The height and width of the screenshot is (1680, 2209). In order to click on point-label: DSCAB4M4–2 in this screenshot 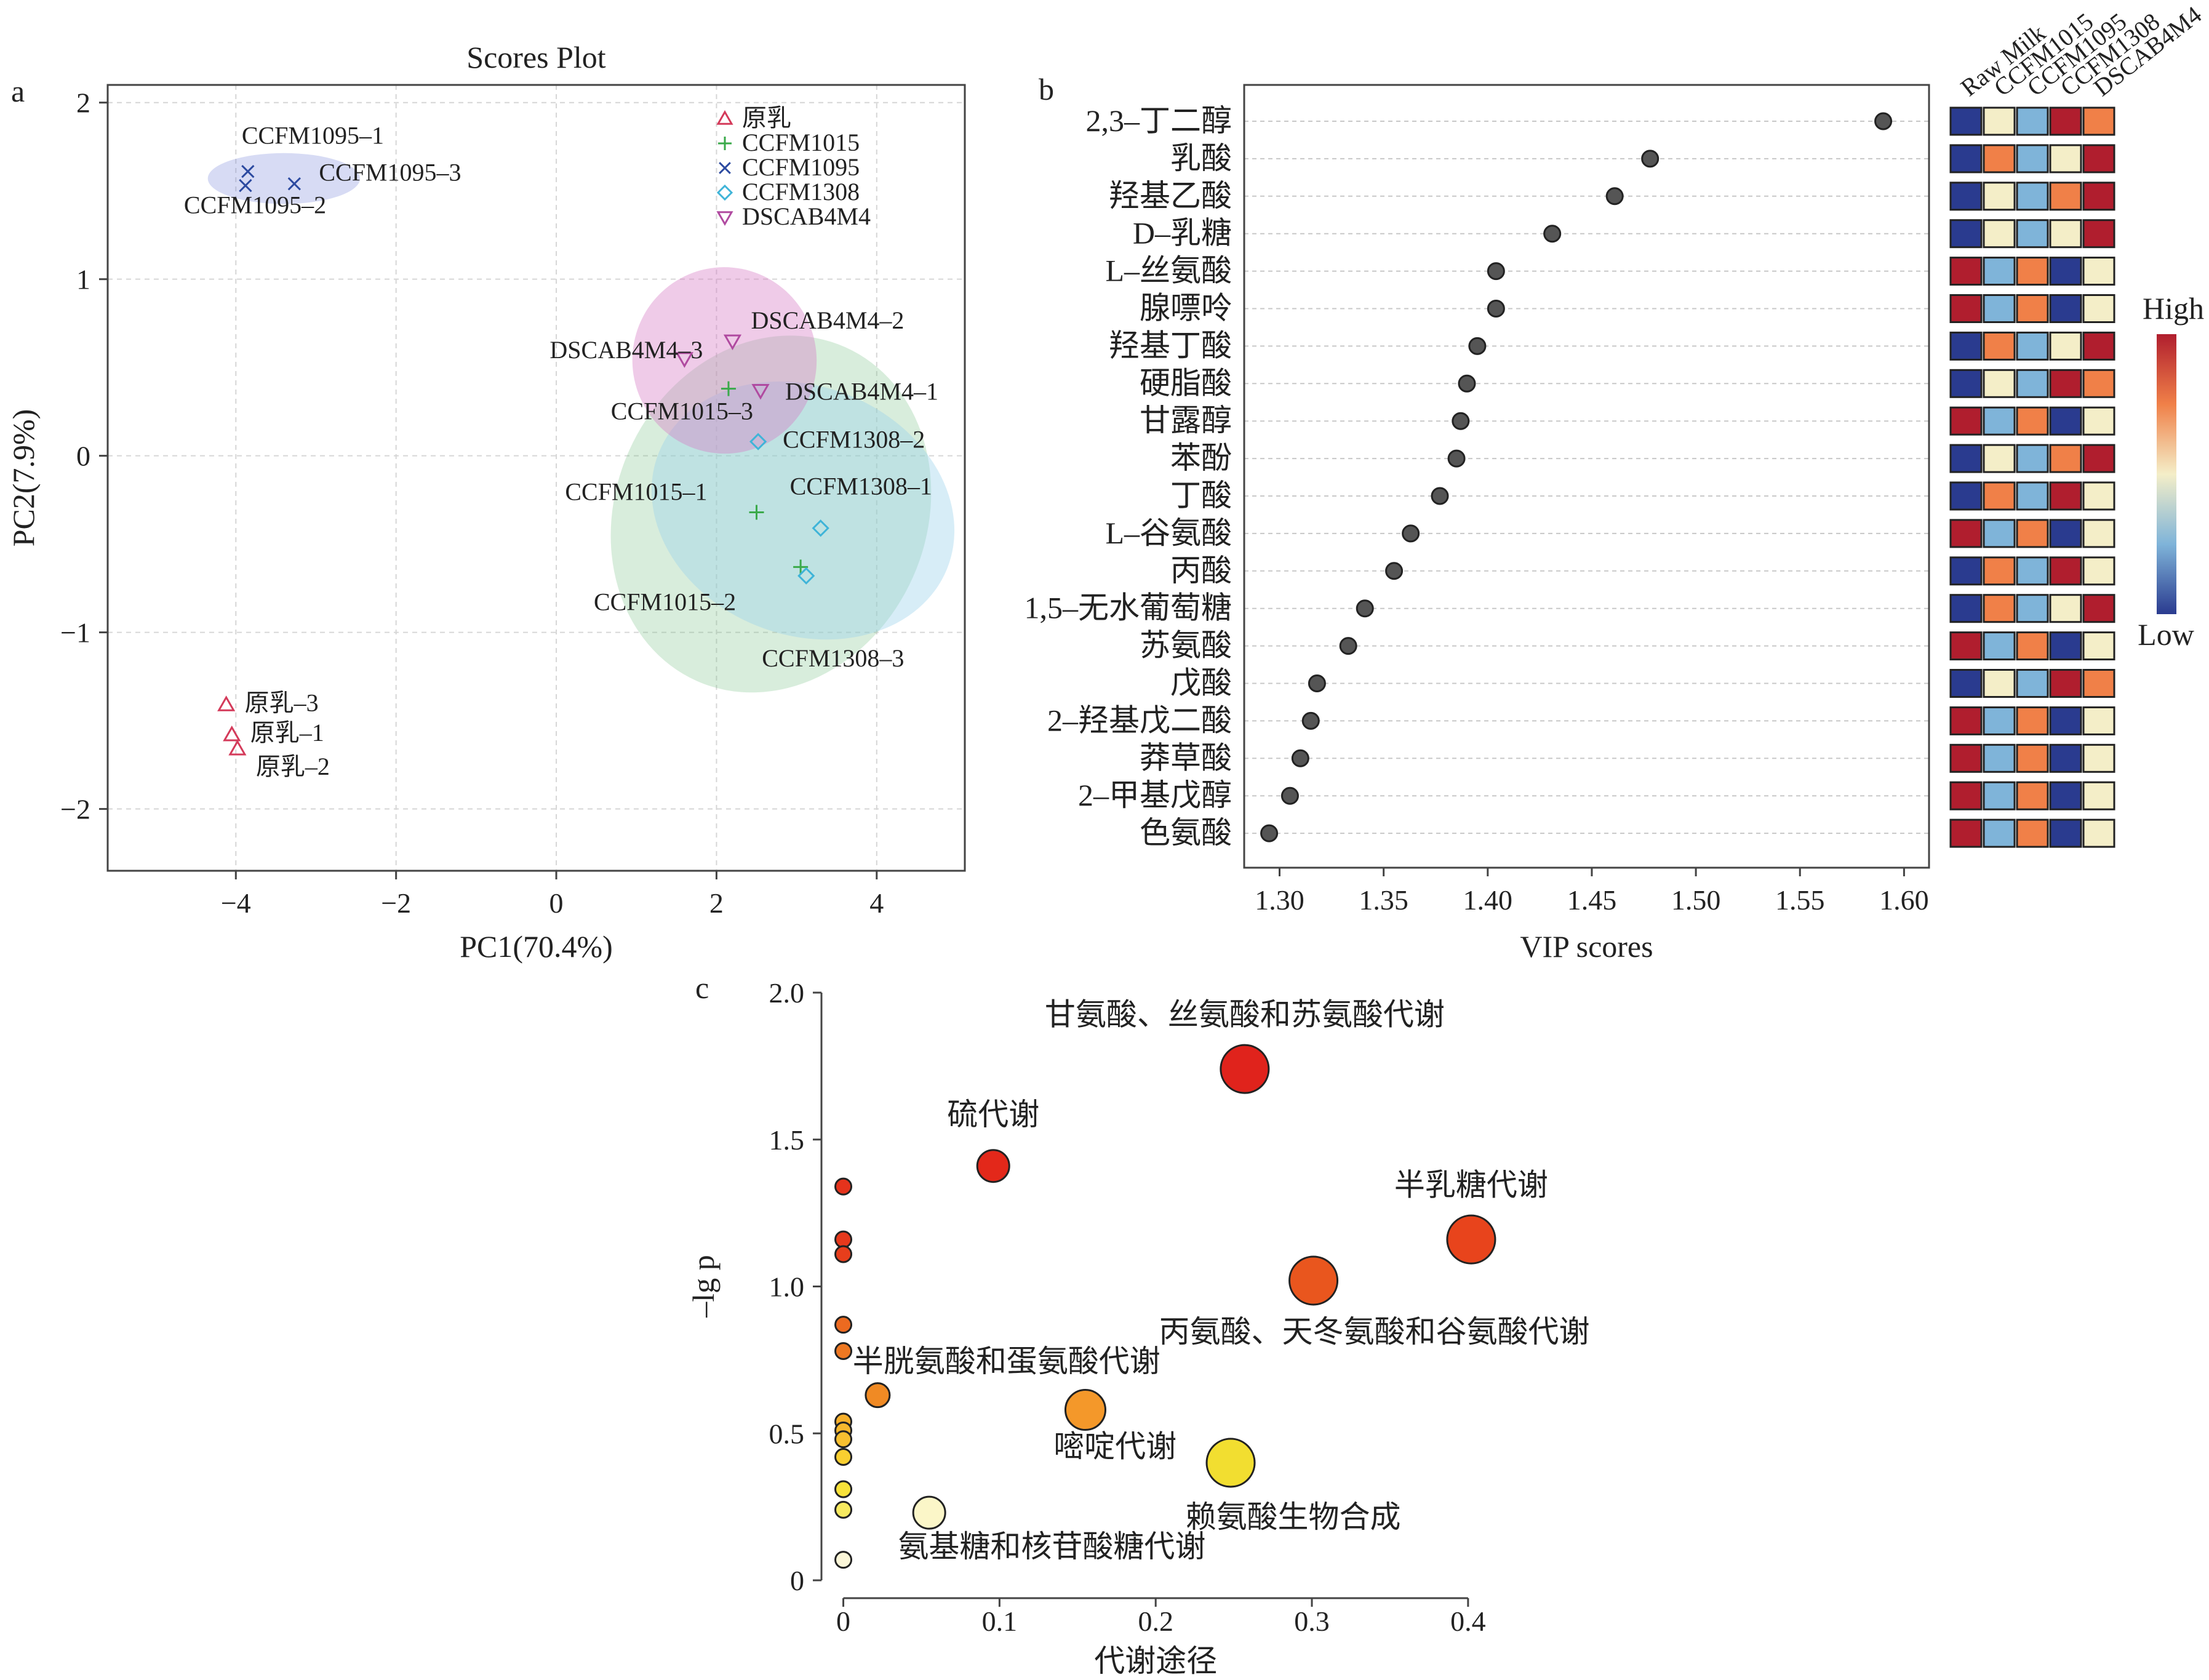, I will do `click(827, 320)`.